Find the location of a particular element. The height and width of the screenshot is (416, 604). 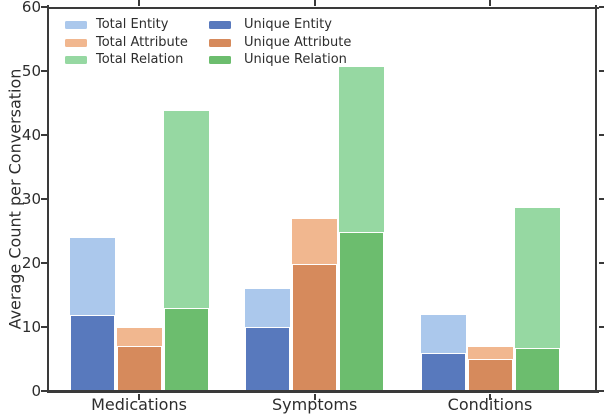

bar-unique-attribute-symptoms is located at coordinates (315, 327).